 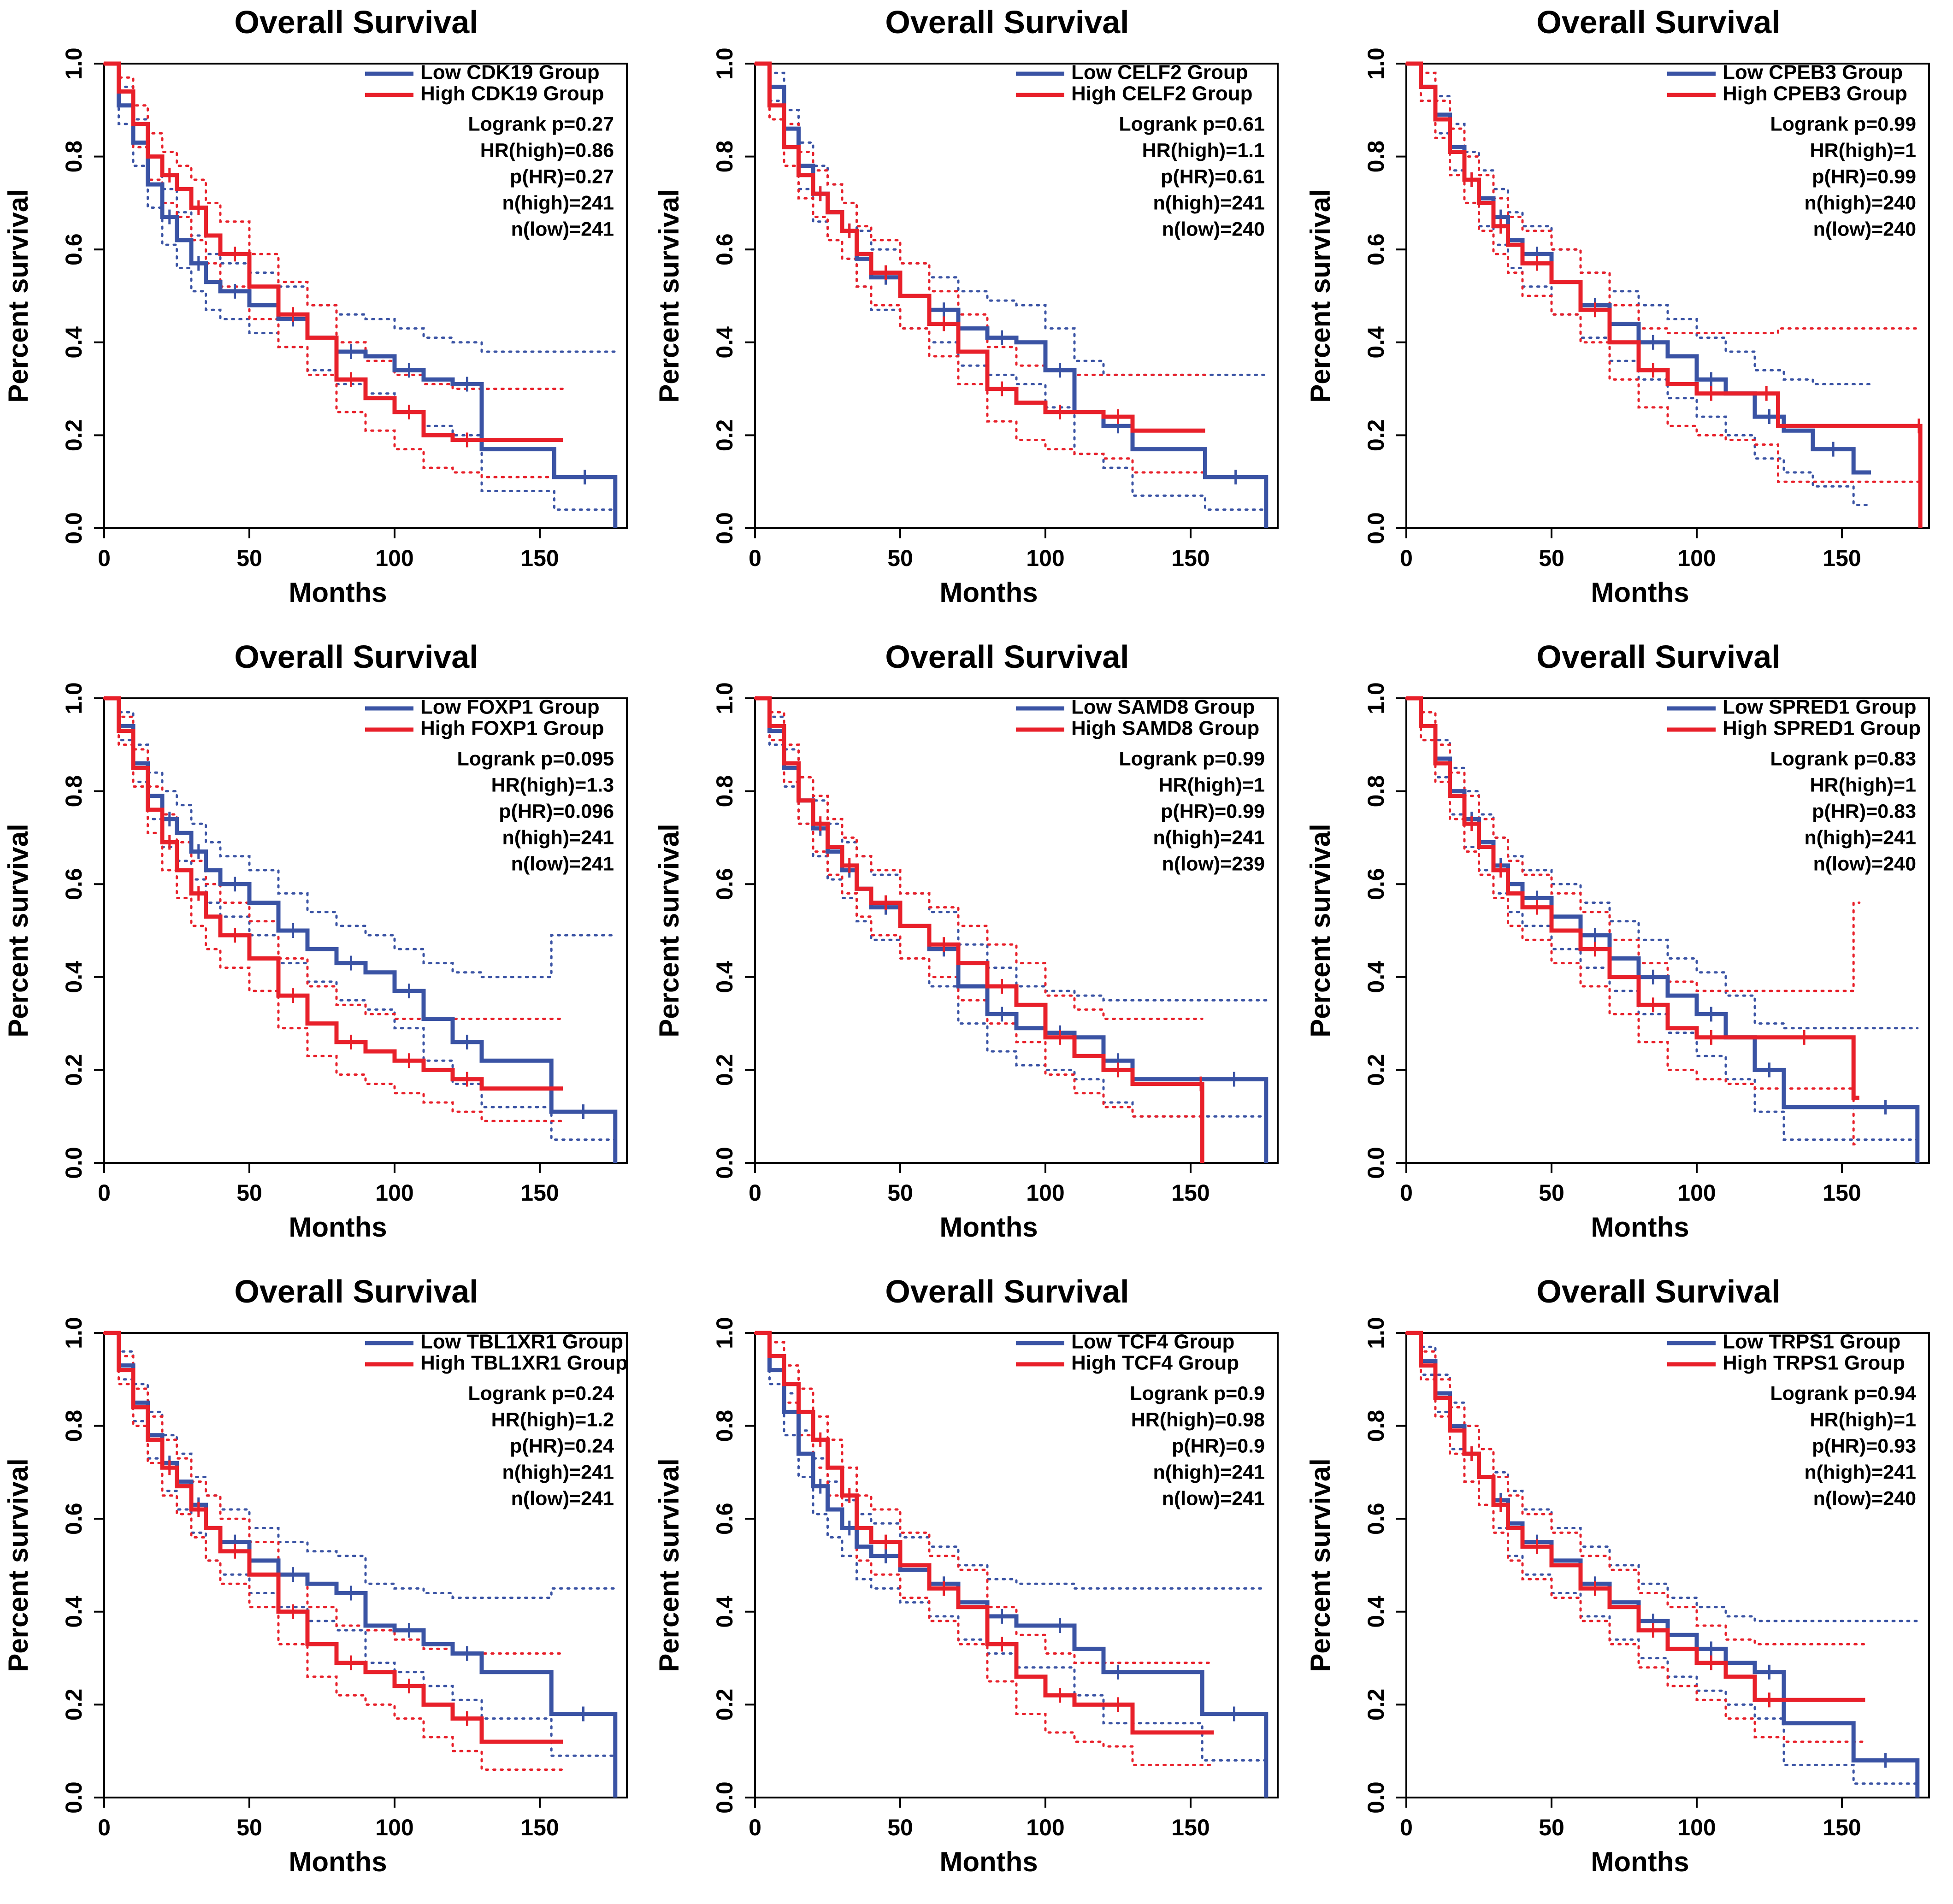 I want to click on legend-label: High CPEB3 Group, so click(x=1815, y=94).